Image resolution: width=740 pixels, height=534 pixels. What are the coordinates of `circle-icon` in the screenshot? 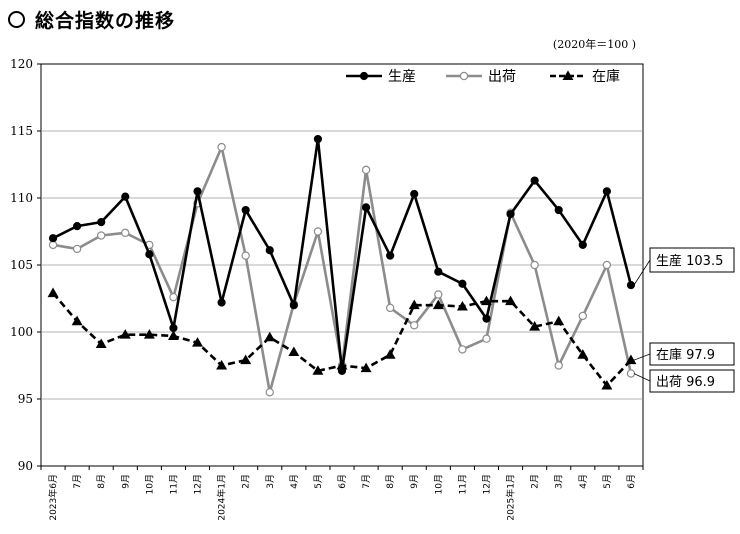 It's located at (16, 19).